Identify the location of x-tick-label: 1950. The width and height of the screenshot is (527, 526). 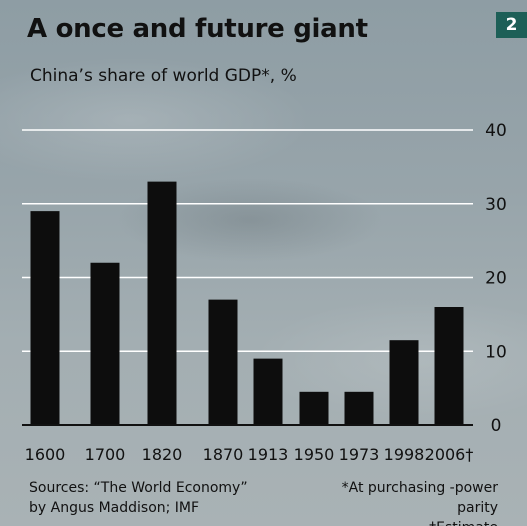
(314, 454).